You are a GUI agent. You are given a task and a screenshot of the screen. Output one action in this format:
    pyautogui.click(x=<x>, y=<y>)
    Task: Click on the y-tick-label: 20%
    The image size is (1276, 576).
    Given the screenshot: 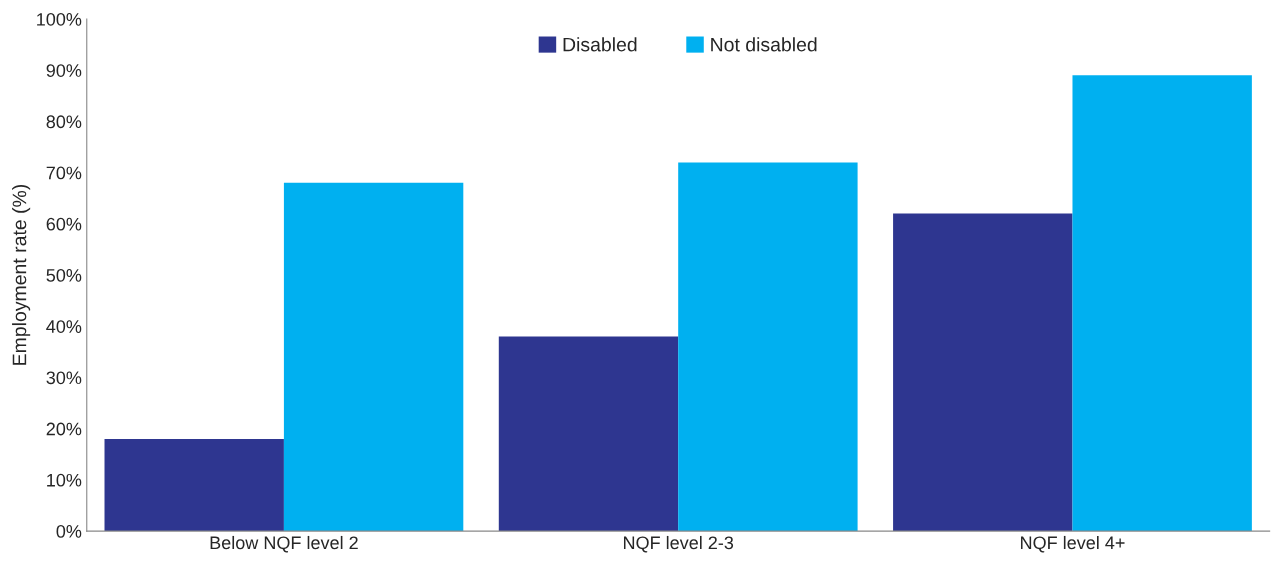 What is the action you would take?
    pyautogui.click(x=64, y=429)
    